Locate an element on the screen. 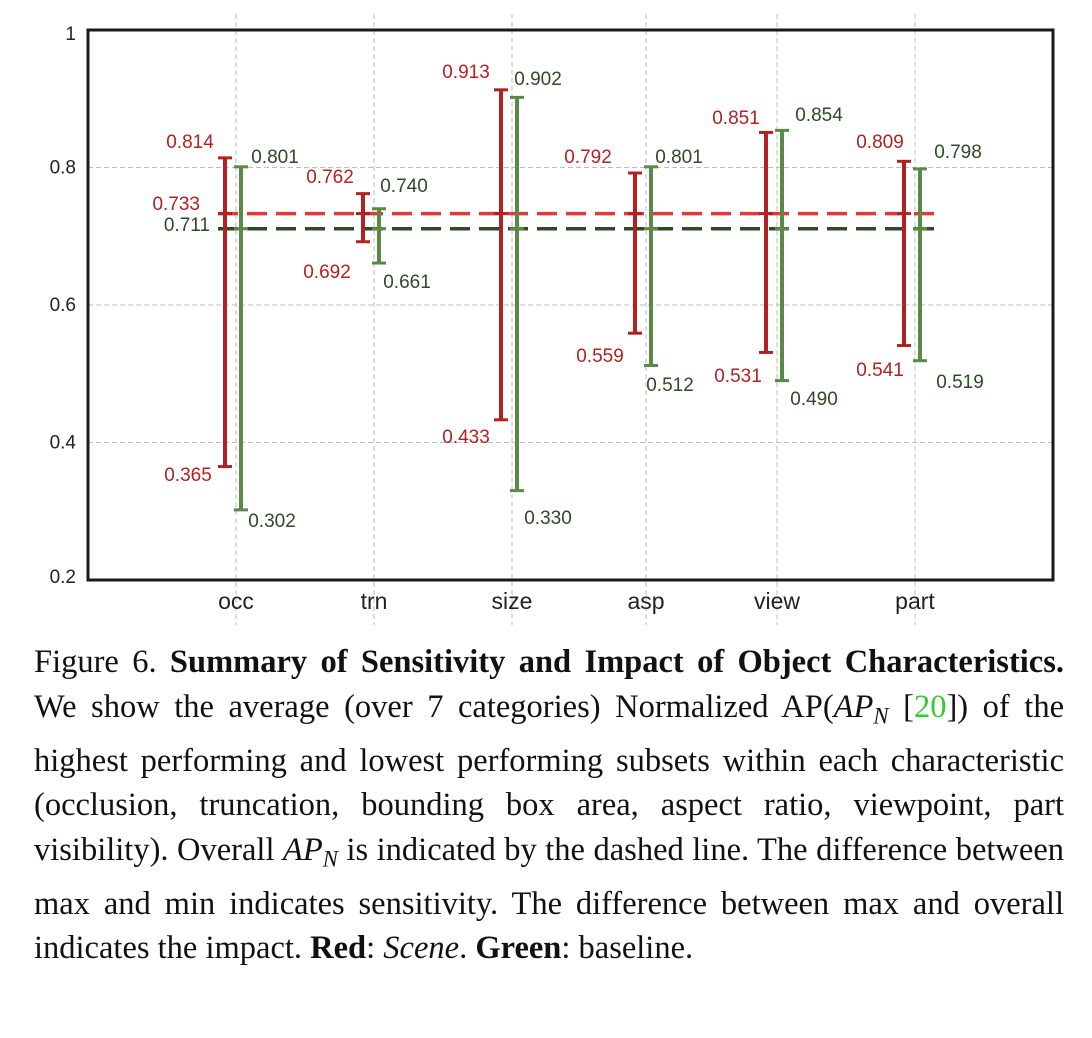 Image resolution: width=1092 pixels, height=1038 pixels. ap-main-2: AP is located at coordinates (303, 849).